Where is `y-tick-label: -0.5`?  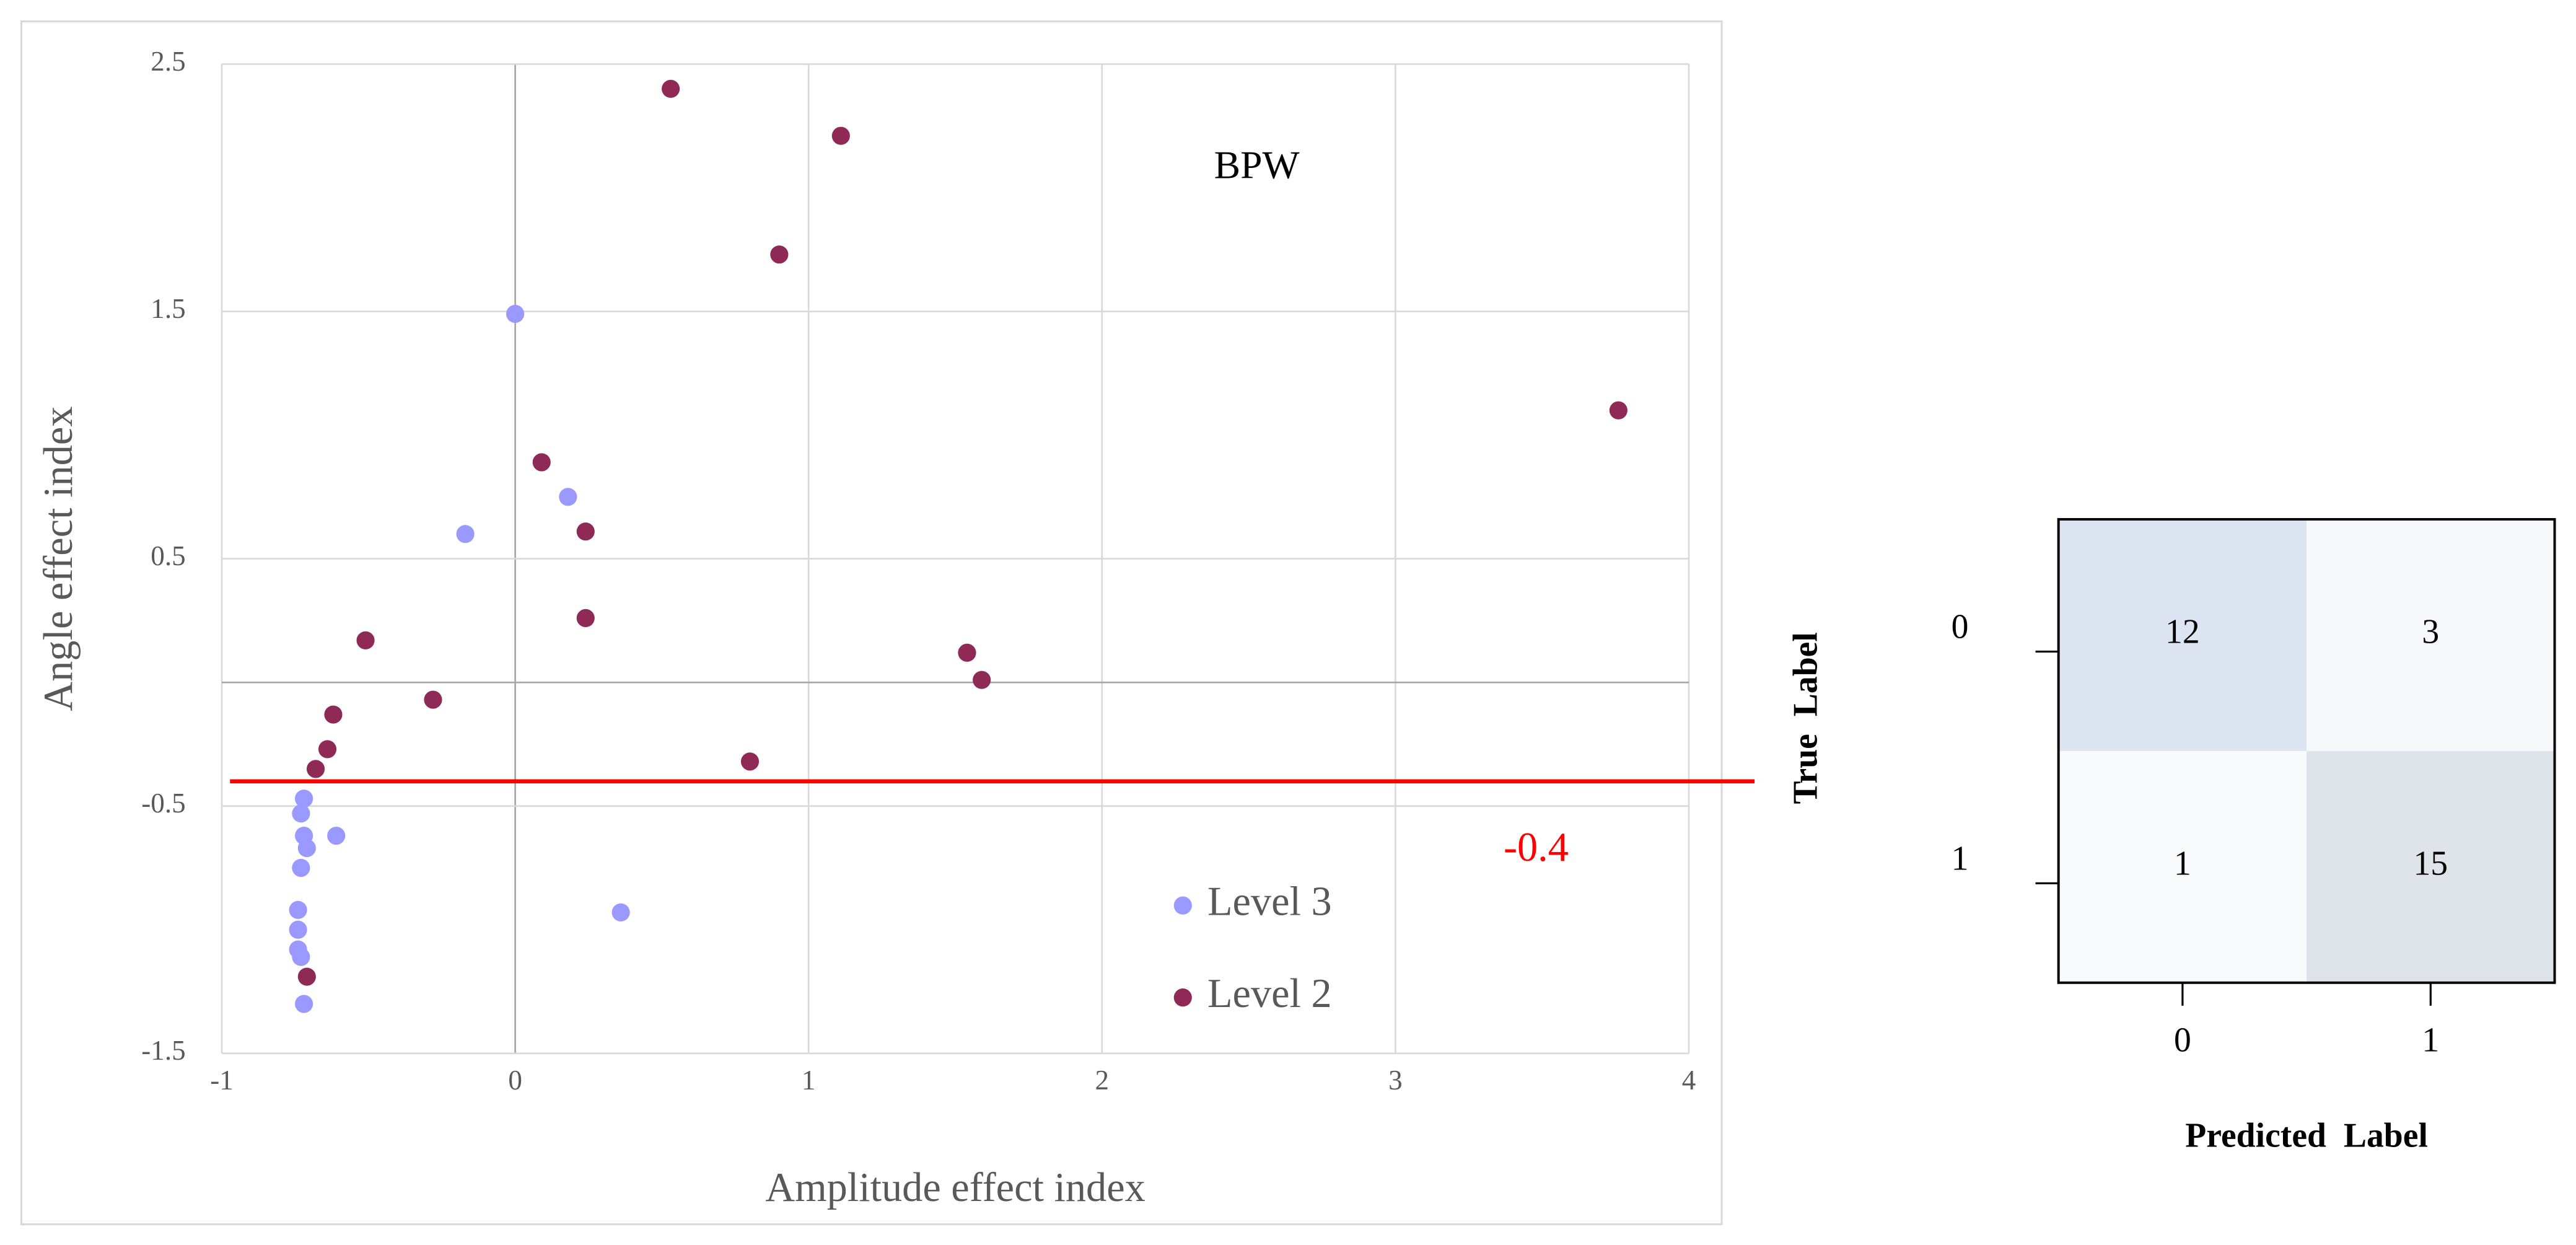 y-tick-label: -0.5 is located at coordinates (163, 803).